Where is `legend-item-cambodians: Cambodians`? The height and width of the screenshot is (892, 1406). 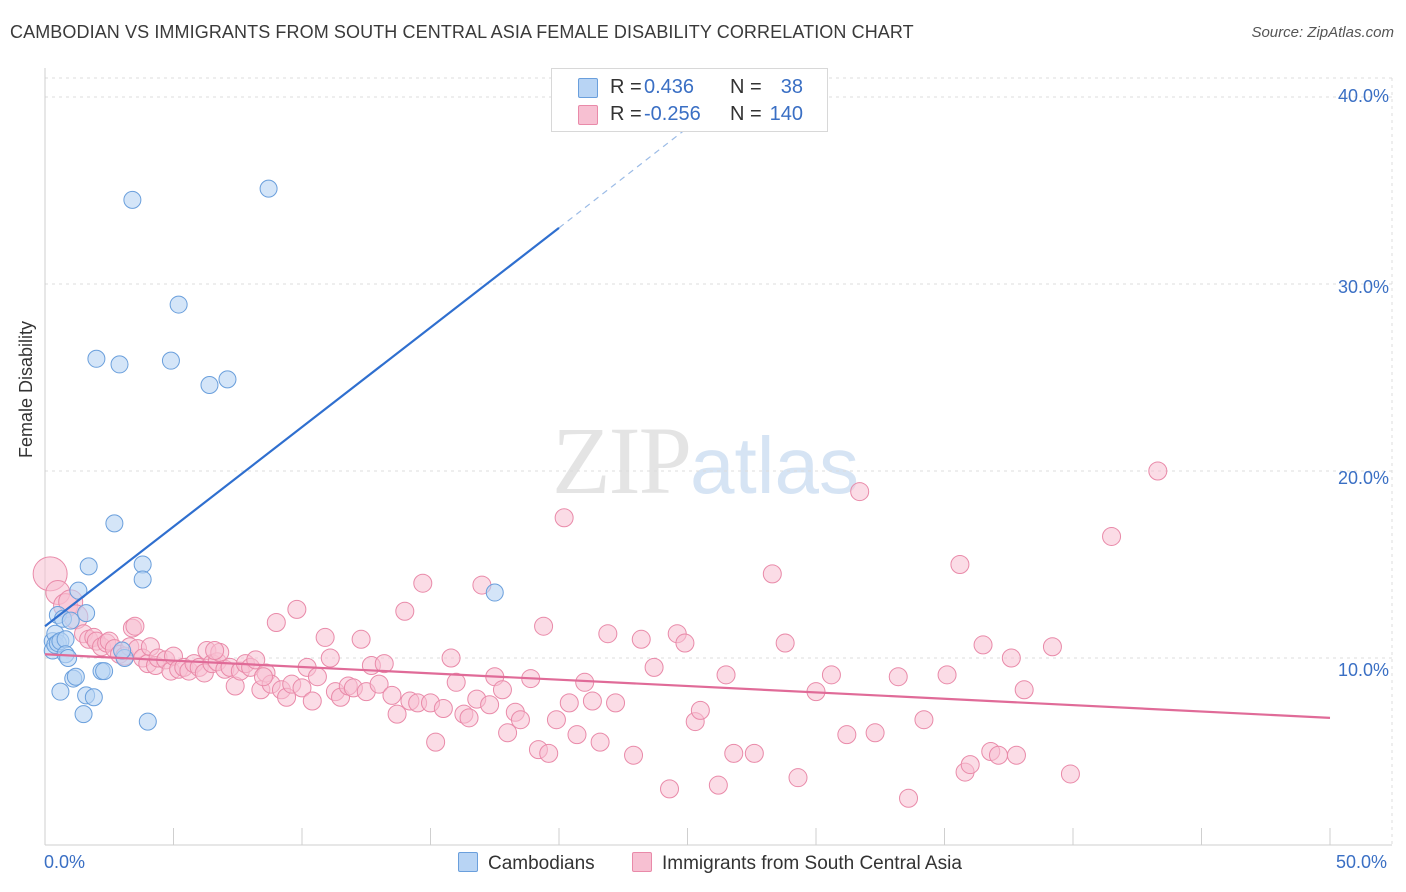
legend-item-cambodians: Cambodians is located at coordinates (526, 863).